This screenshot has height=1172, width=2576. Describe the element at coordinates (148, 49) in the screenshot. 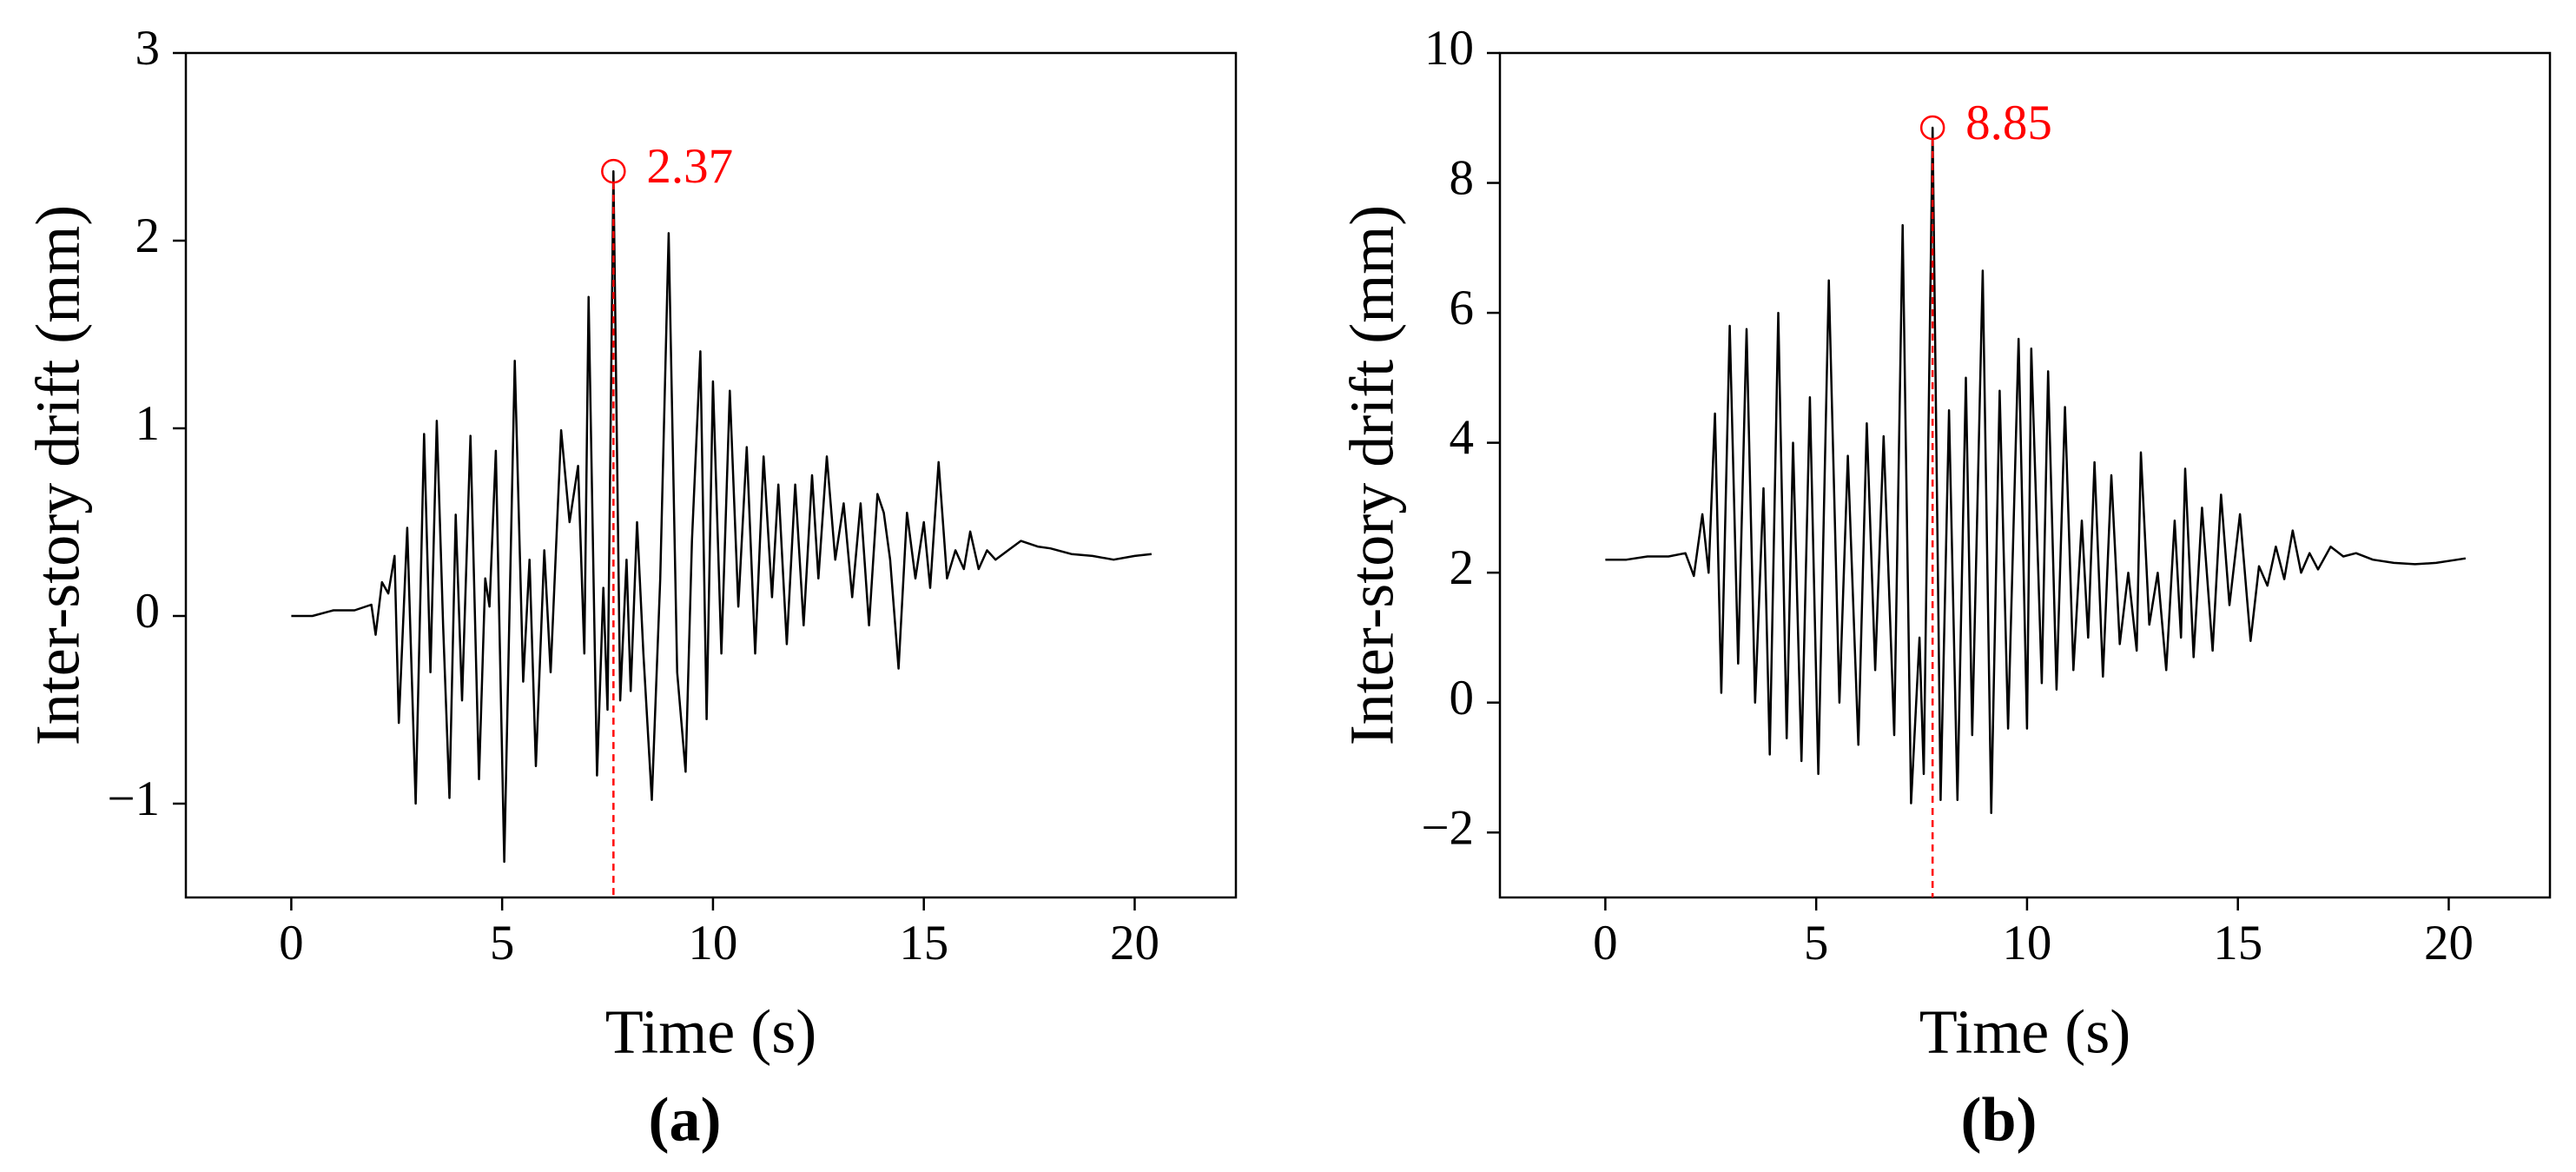

I see `y-tick-label: 3` at that location.